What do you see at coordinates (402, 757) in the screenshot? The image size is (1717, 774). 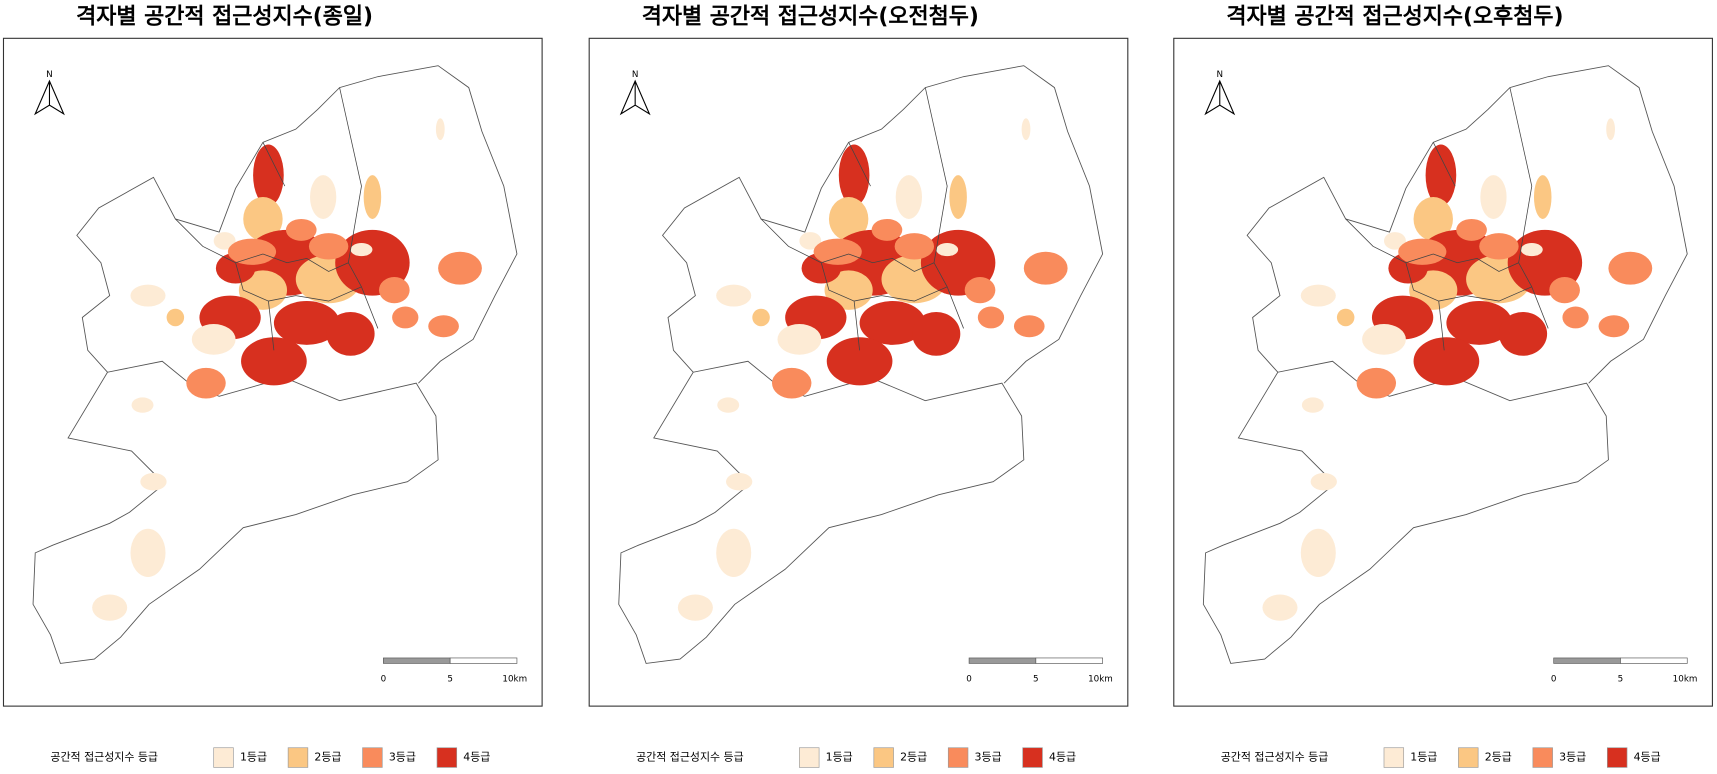 I see `legend-label: 3등급` at bounding box center [402, 757].